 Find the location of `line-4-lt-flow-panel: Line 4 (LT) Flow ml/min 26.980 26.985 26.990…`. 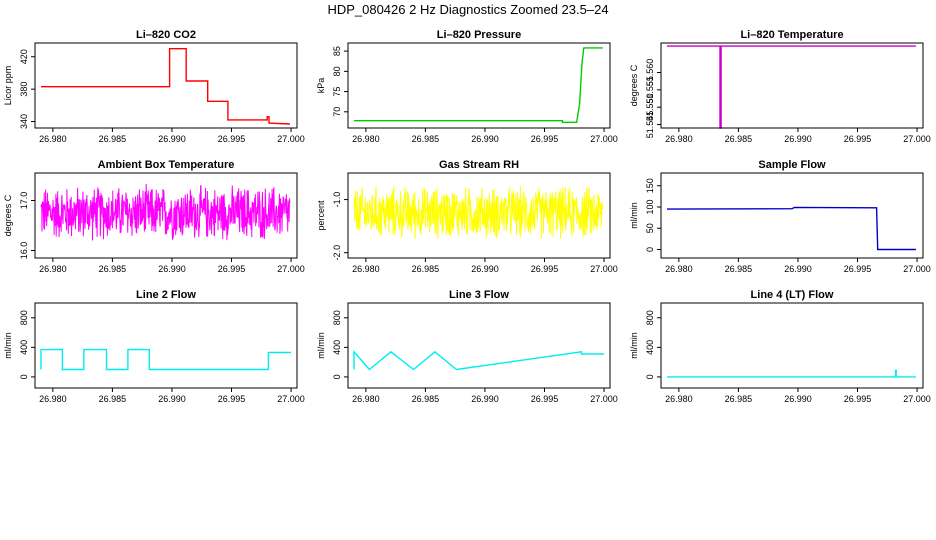

line-4-lt-flow-panel: Line 4 (LT) Flow ml/min 26.980 26.985 26.990… is located at coordinates (780, 346).